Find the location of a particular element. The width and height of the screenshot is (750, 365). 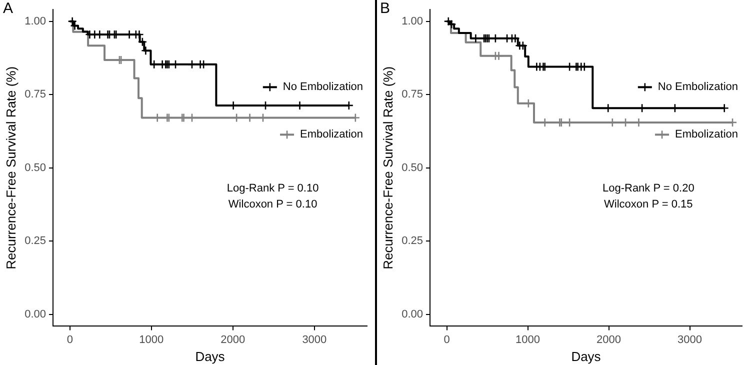

chart-title: B is located at coordinates (385, 8).